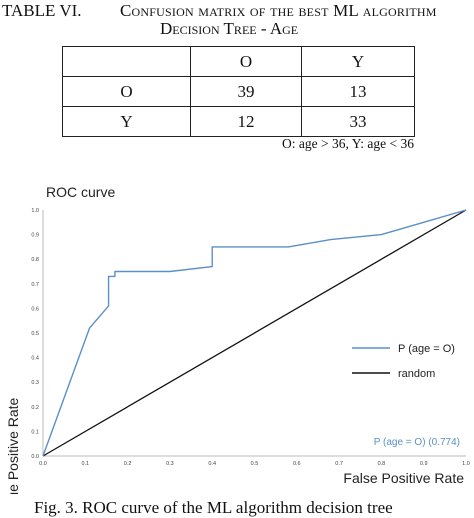 This screenshot has width=474, height=518. I want to click on y-tick-label: 0.0, so click(35, 457).